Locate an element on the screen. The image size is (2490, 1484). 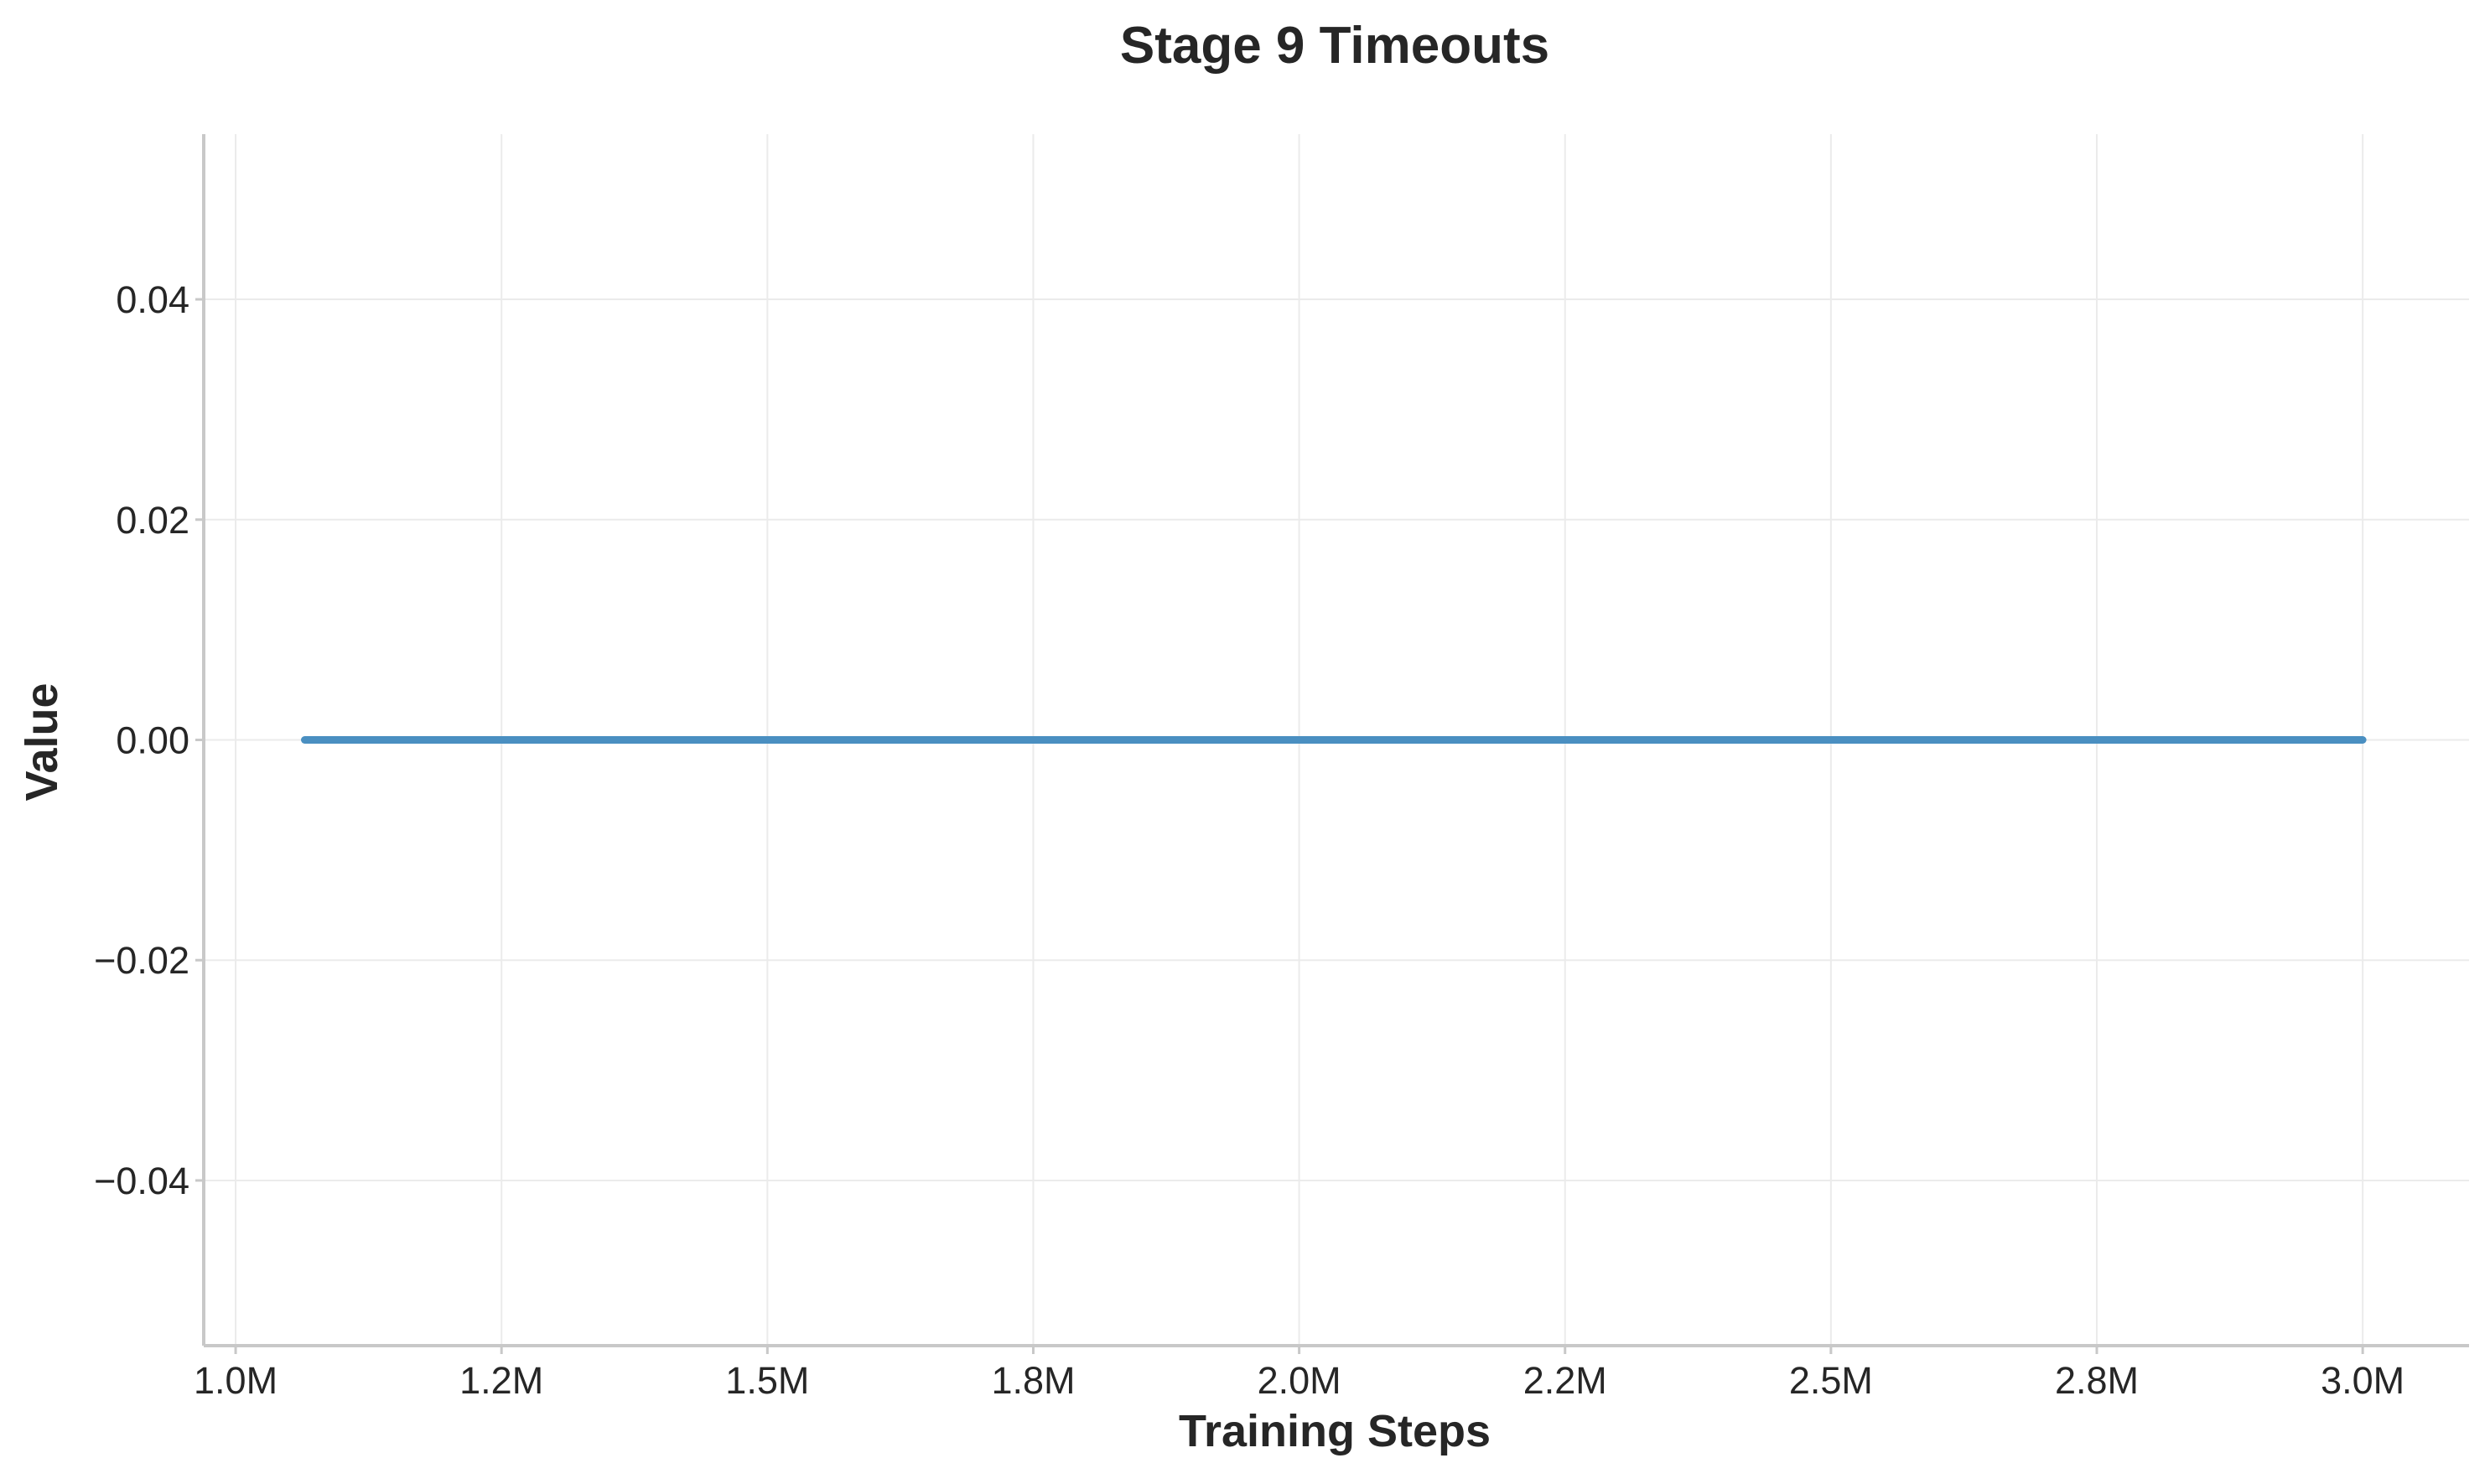
chart-title: Stage 9 Timeouts is located at coordinates (1334, 46).